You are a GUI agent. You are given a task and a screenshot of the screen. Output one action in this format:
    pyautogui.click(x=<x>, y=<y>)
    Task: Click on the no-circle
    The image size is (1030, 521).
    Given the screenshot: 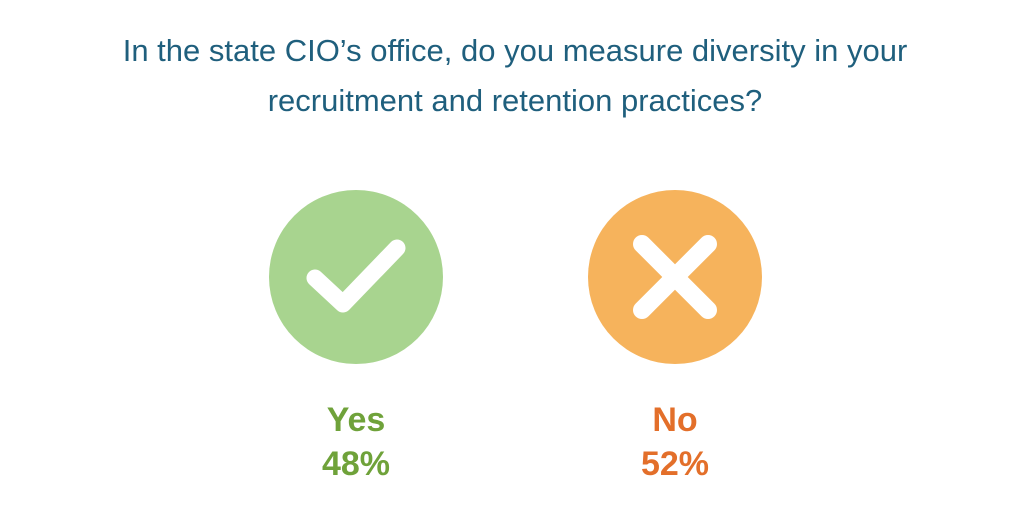 What is the action you would take?
    pyautogui.click(x=675, y=277)
    